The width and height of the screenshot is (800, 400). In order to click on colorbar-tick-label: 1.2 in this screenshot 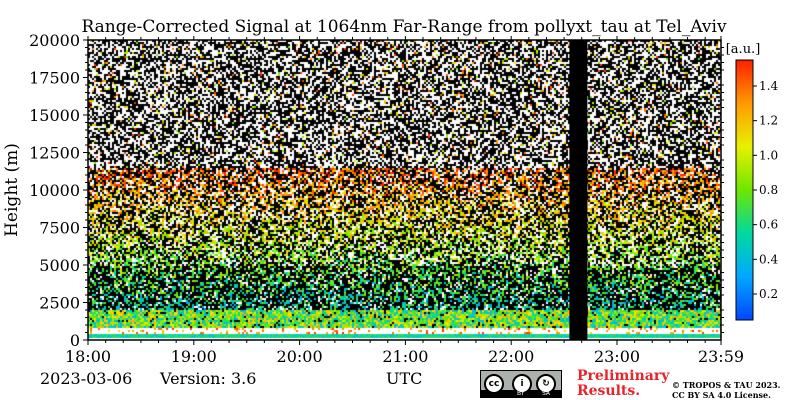, I will do `click(768, 121)`.